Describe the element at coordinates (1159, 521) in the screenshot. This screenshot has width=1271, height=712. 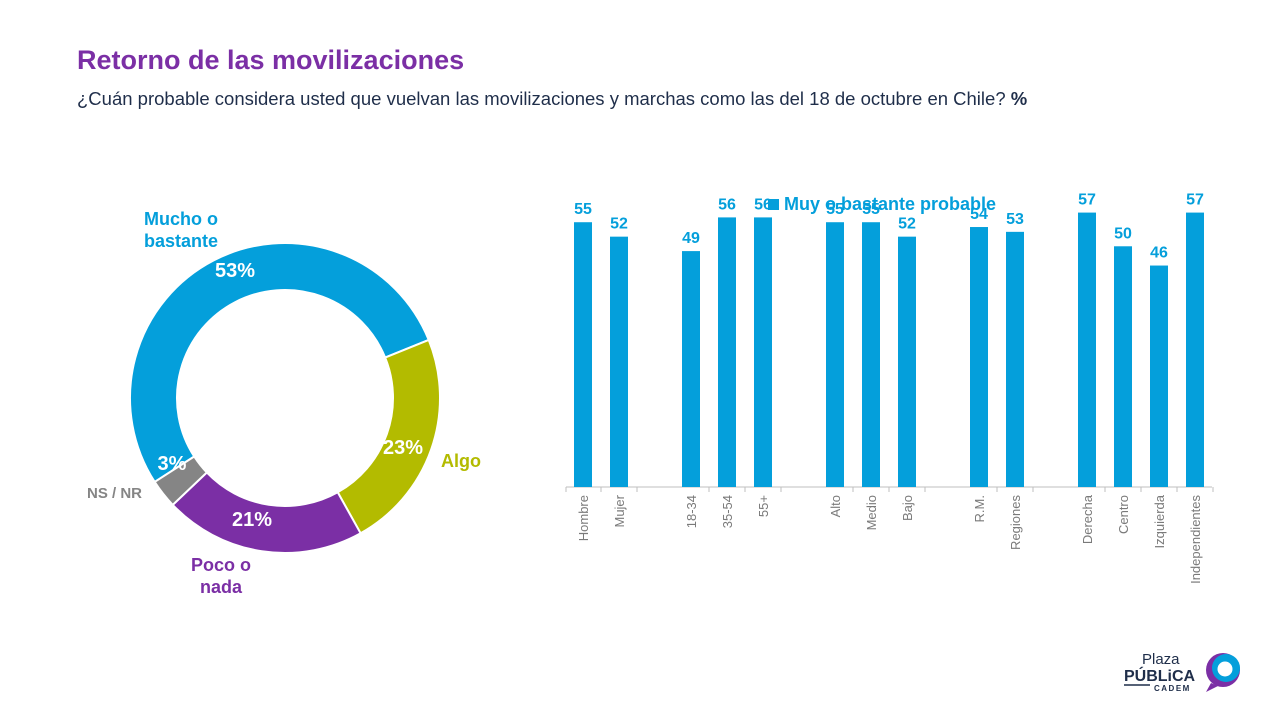
I see `tick-label-izquierda: Izquierda` at that location.